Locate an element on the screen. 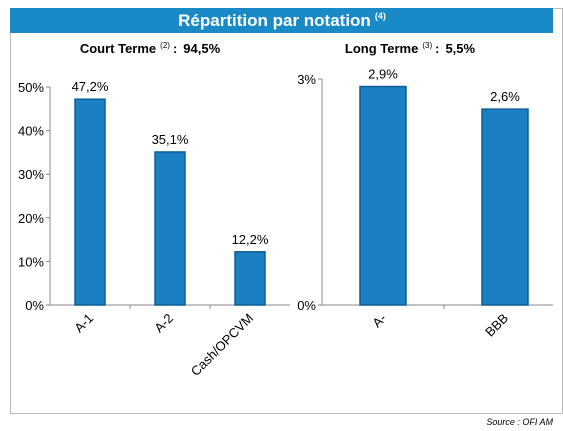  subtitle-text: Long Terme is located at coordinates (381, 48).